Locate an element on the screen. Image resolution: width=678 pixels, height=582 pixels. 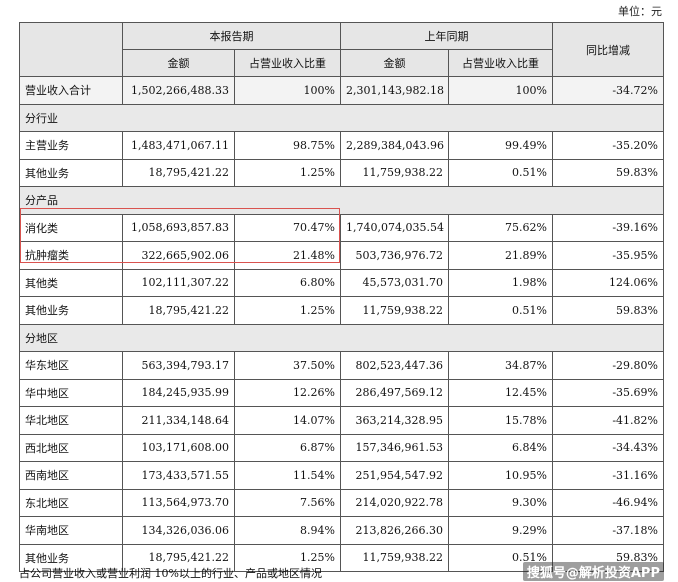
unit-label: 单位：元 is located at coordinates (640, 11).